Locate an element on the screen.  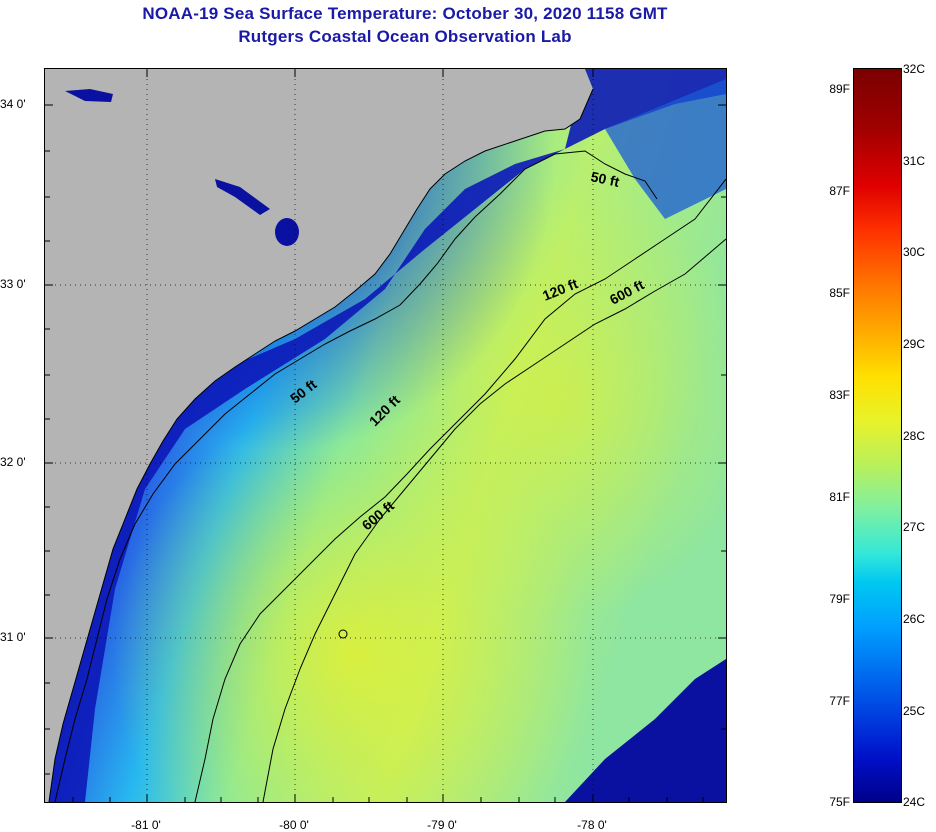
colorbar-c-28: 28C is located at coordinates (914, 436).